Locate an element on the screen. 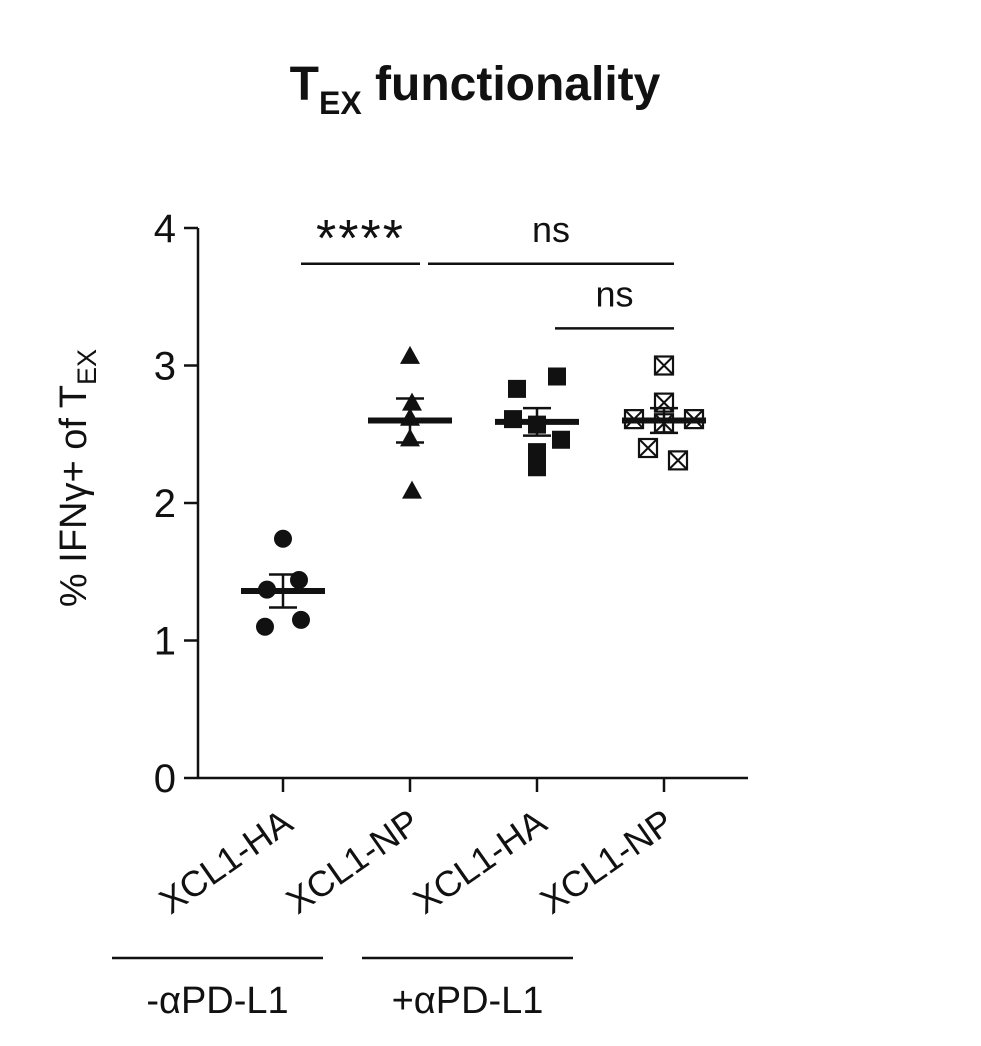 This screenshot has height=1046, width=981. chart-title-main: T is located at coordinates (304, 84).